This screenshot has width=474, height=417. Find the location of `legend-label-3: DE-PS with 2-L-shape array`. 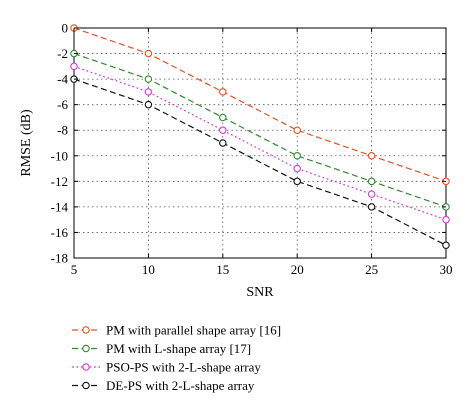

legend-label-3: DE-PS with 2-L-shape array is located at coordinates (180, 385).